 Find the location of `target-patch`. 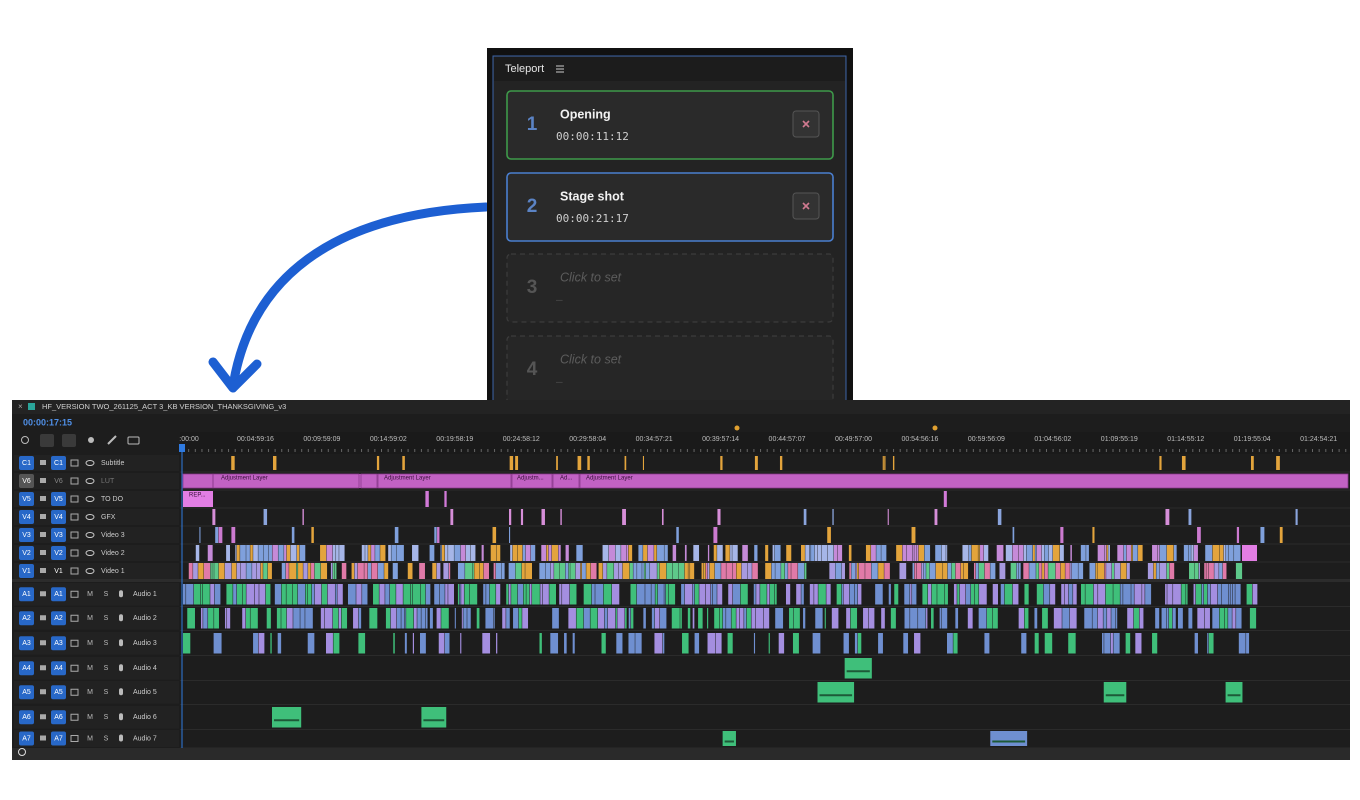

target-patch is located at coordinates (58, 692).